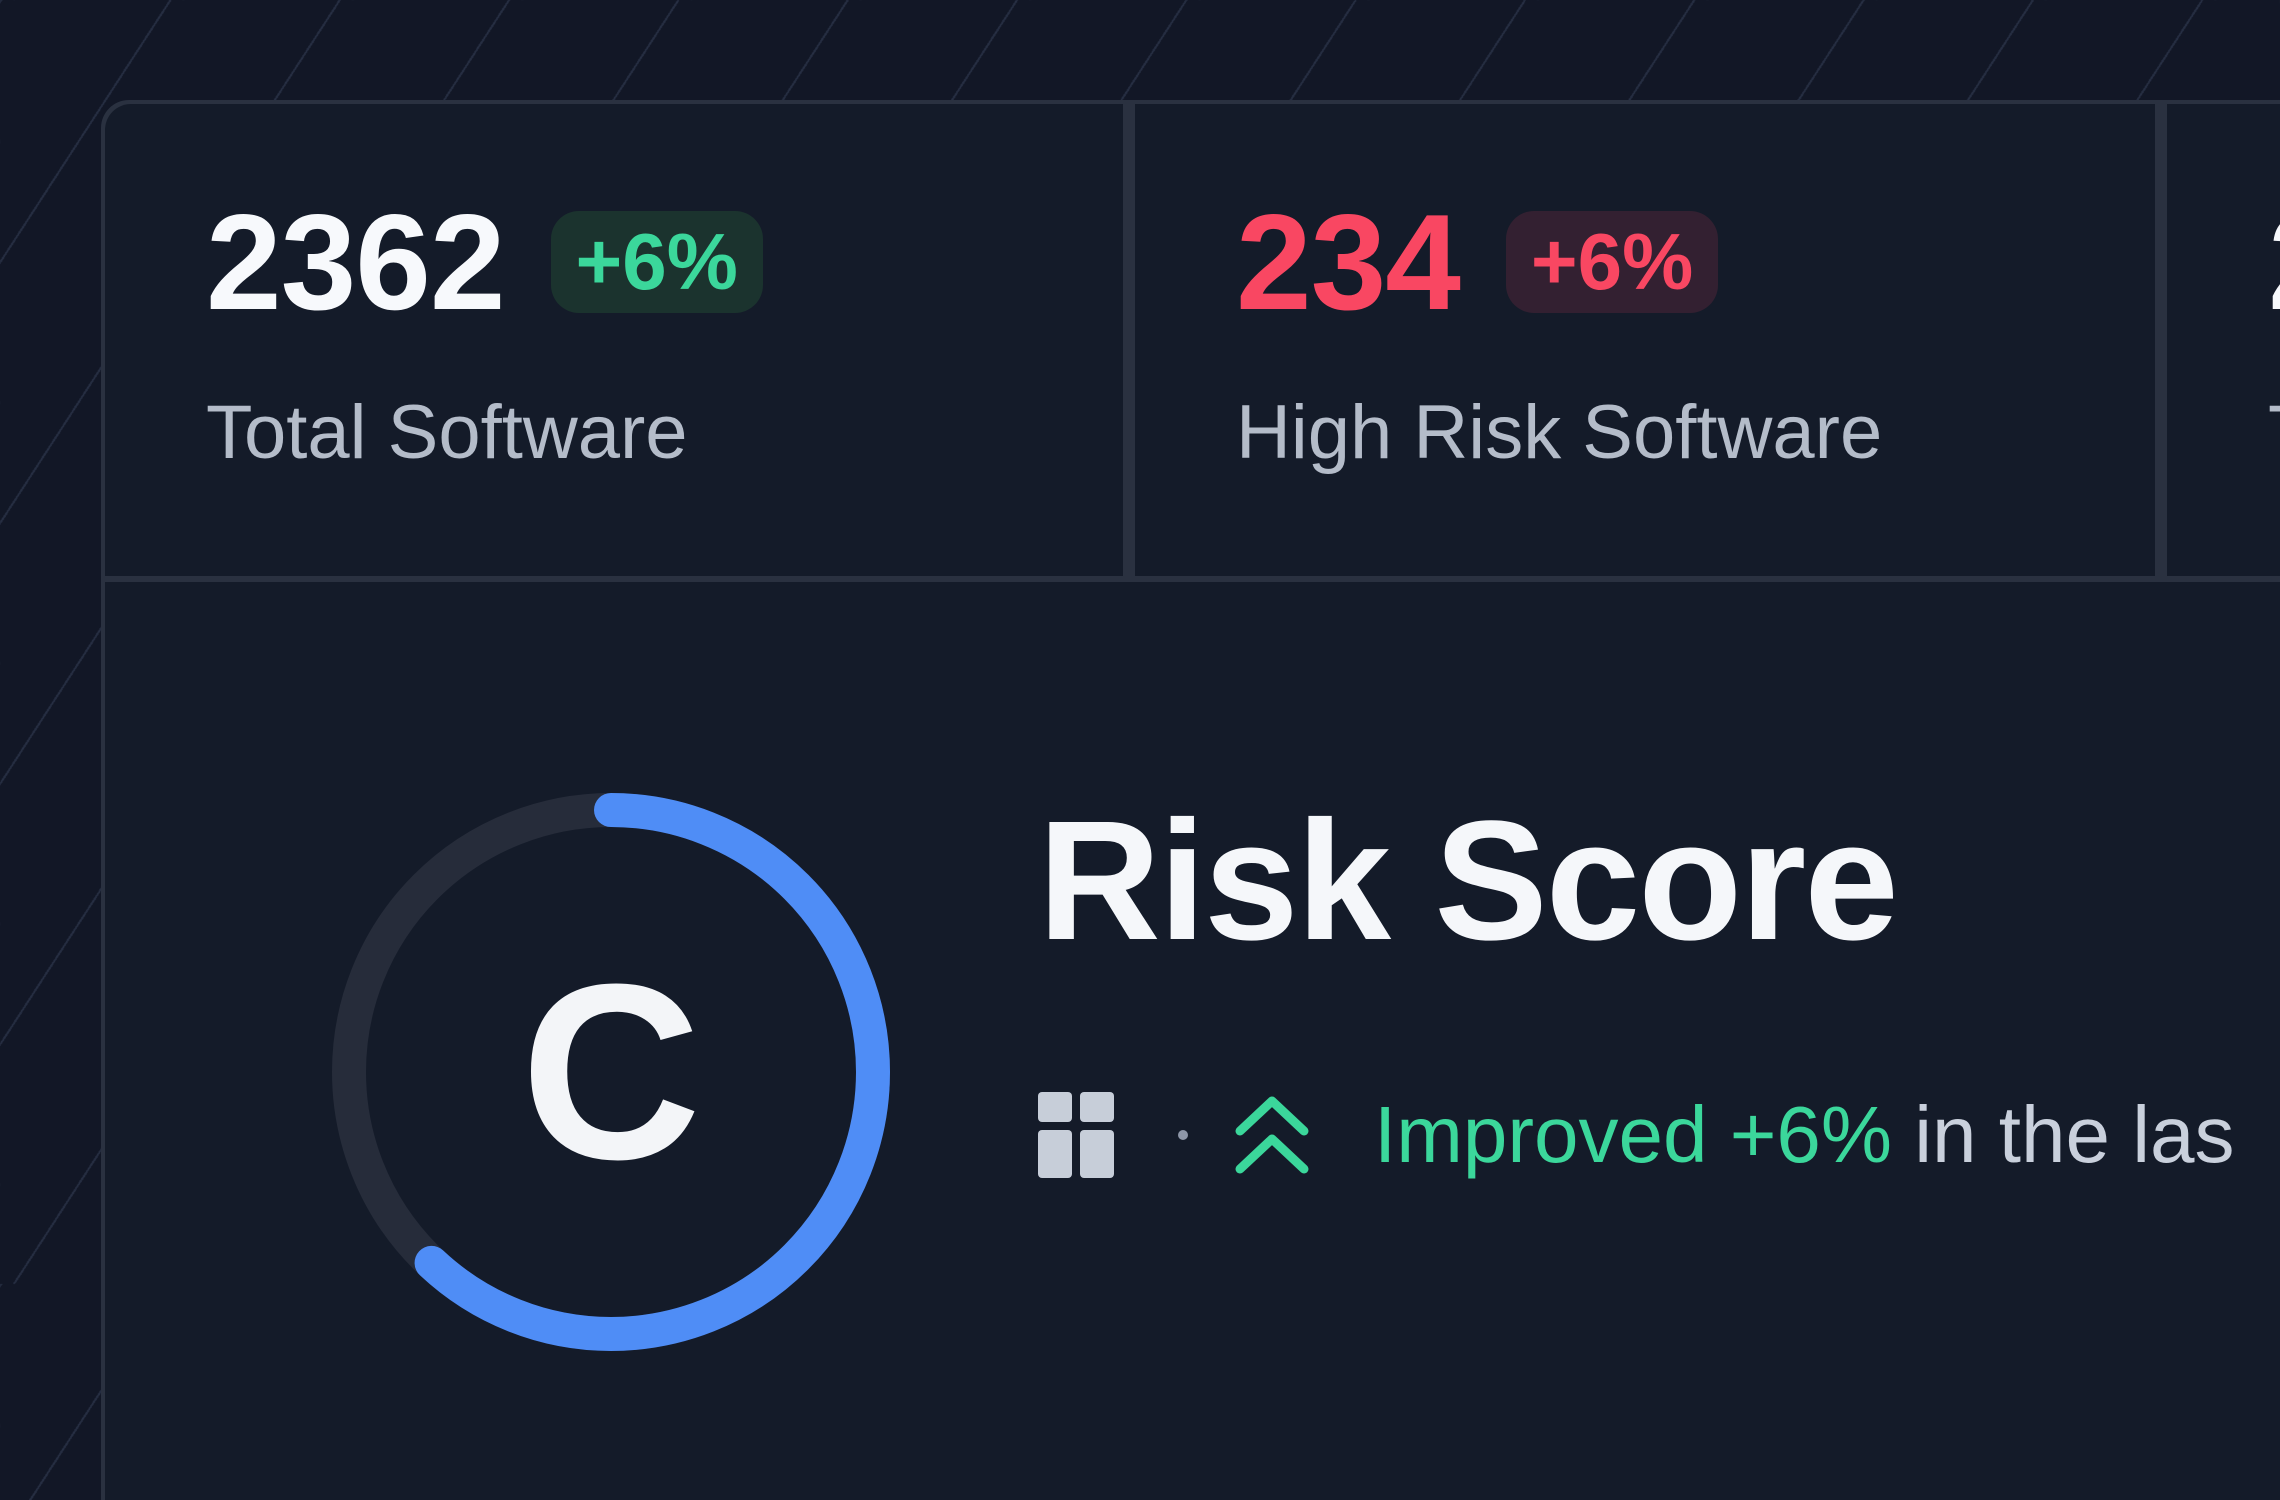  Describe the element at coordinates (611, 1071) in the screenshot. I see `risk-grade-letter: C` at that location.